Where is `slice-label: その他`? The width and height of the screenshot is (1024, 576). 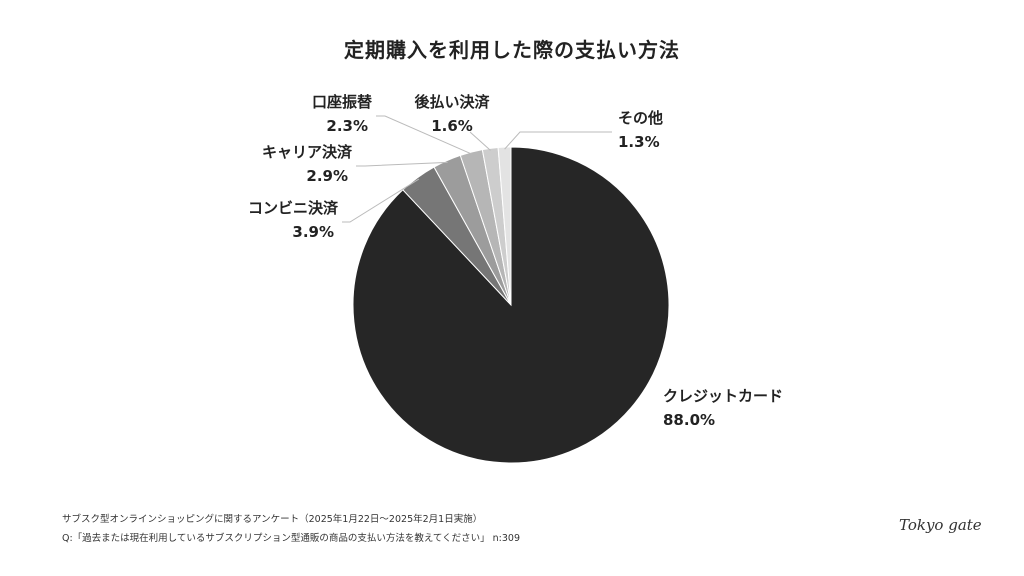 slice-label: その他 is located at coordinates (640, 118).